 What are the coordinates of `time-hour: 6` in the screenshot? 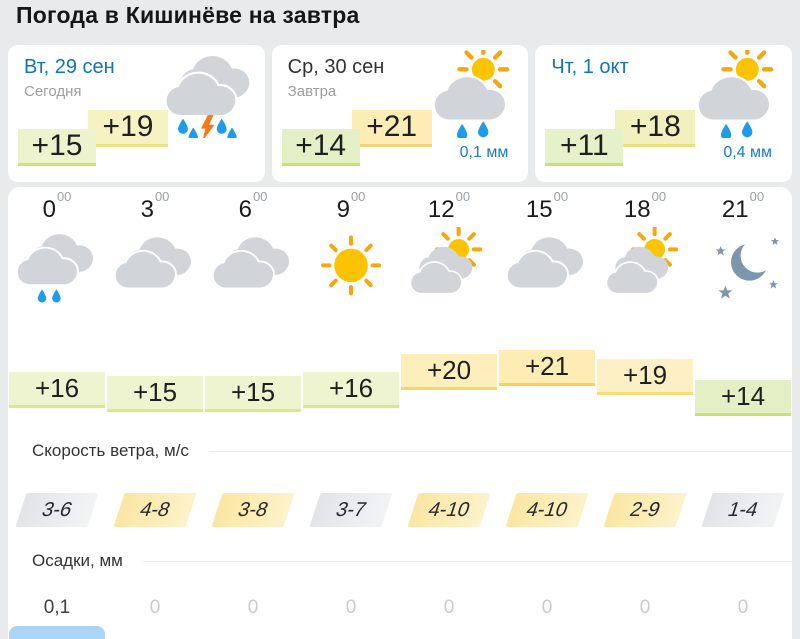 It's located at (245, 209).